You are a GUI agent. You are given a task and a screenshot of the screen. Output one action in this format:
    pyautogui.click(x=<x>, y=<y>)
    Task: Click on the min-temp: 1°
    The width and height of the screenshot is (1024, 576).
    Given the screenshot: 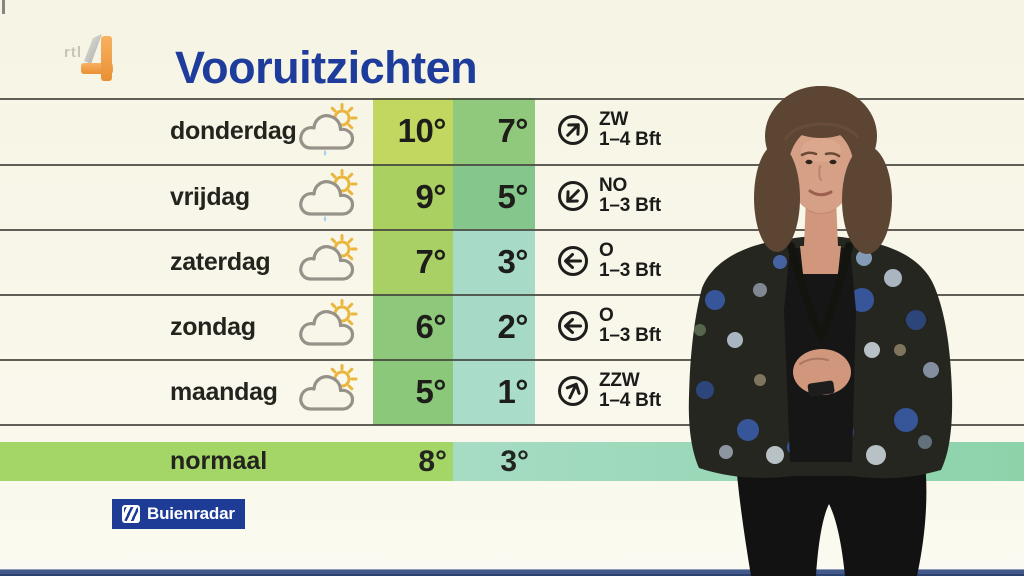 What is the action you would take?
    pyautogui.click(x=512, y=391)
    